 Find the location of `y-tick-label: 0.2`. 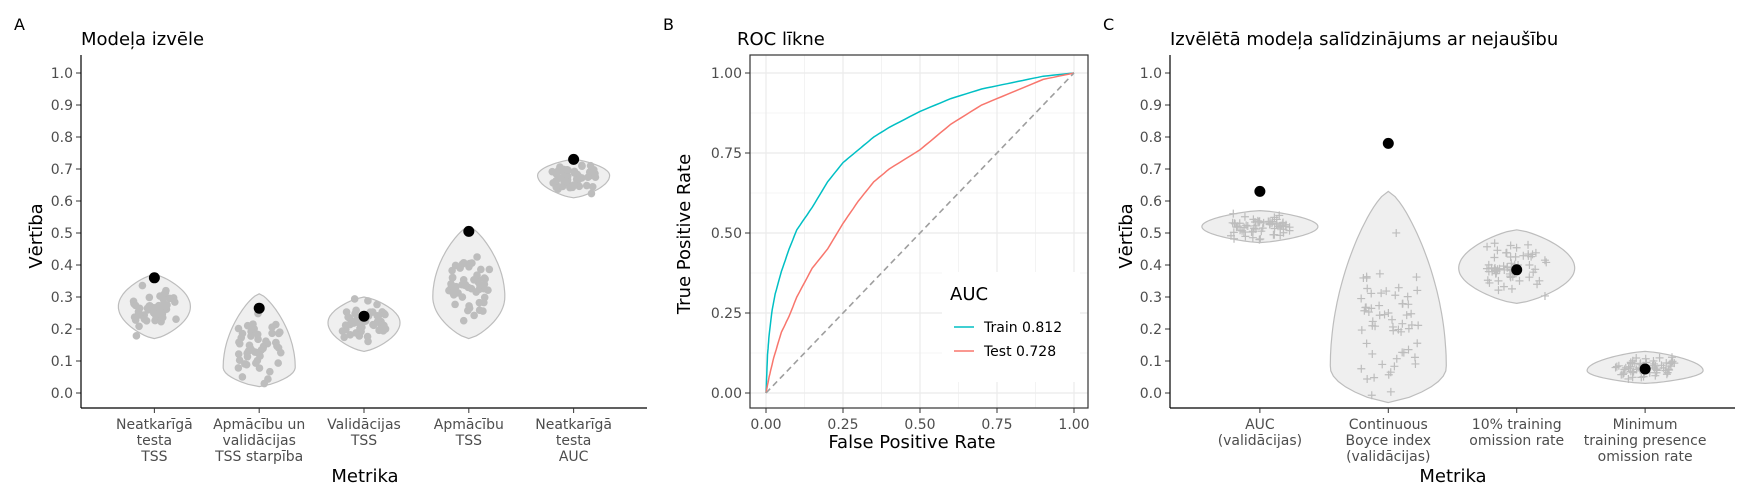

y-tick-label: 0.2 is located at coordinates (1151, 330).